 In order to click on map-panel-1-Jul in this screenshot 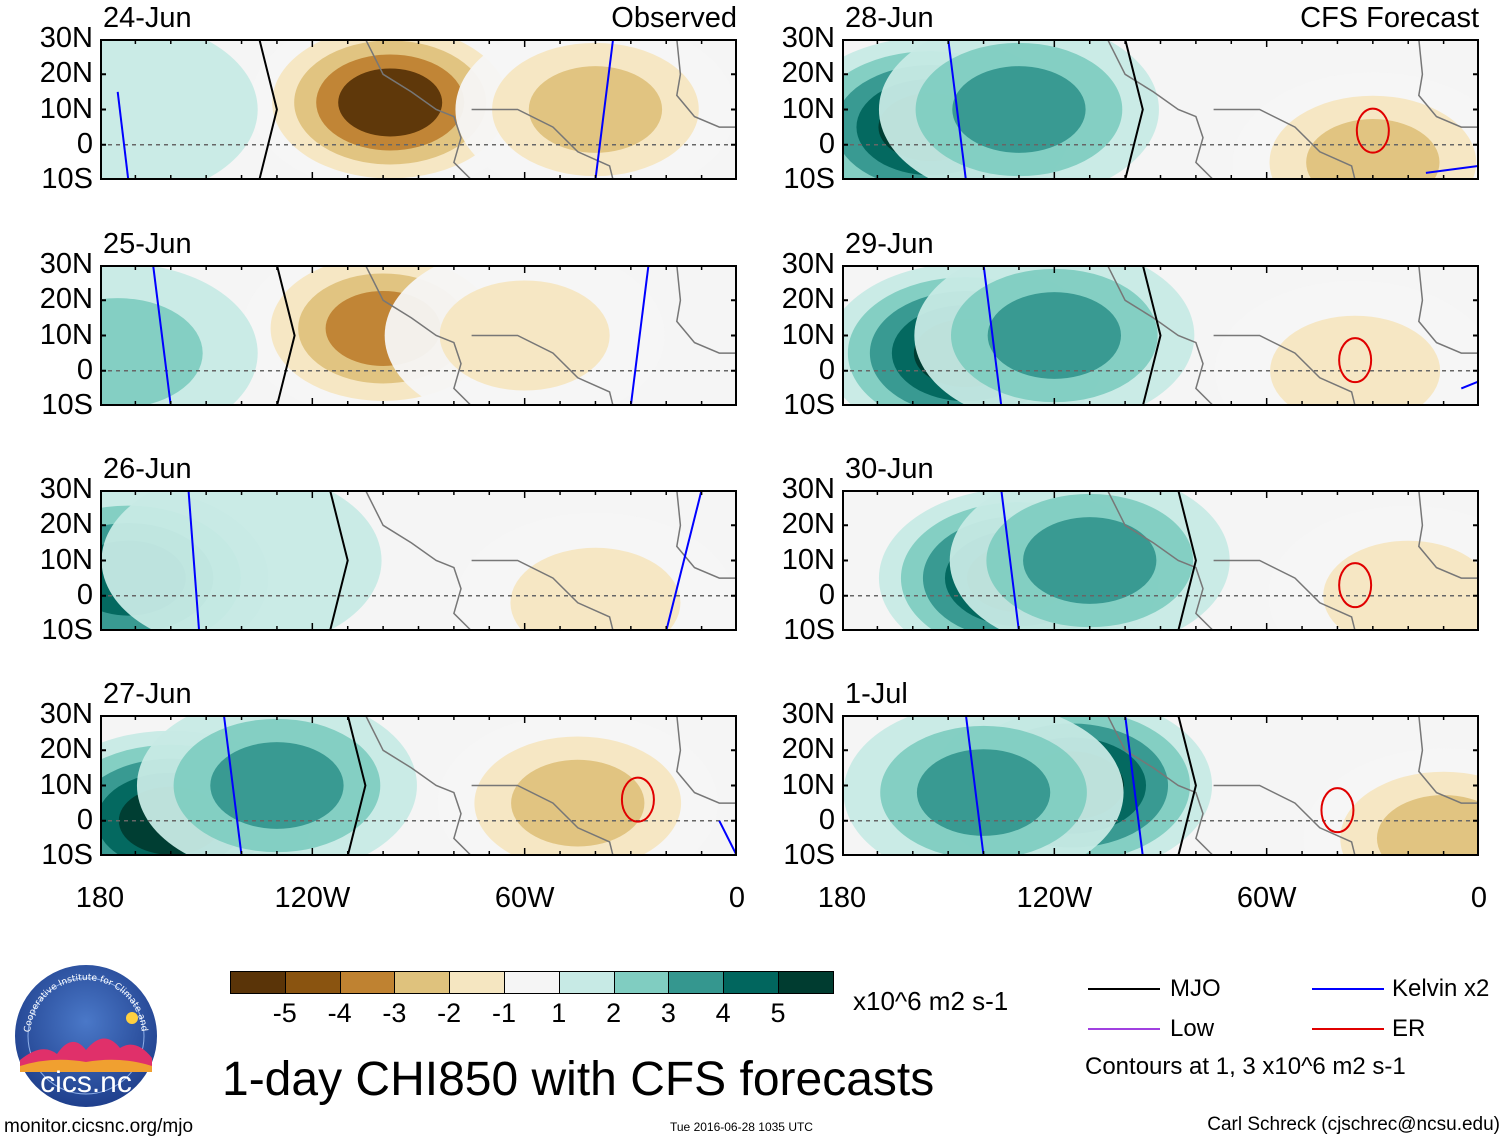, I will do `click(1160, 785)`.